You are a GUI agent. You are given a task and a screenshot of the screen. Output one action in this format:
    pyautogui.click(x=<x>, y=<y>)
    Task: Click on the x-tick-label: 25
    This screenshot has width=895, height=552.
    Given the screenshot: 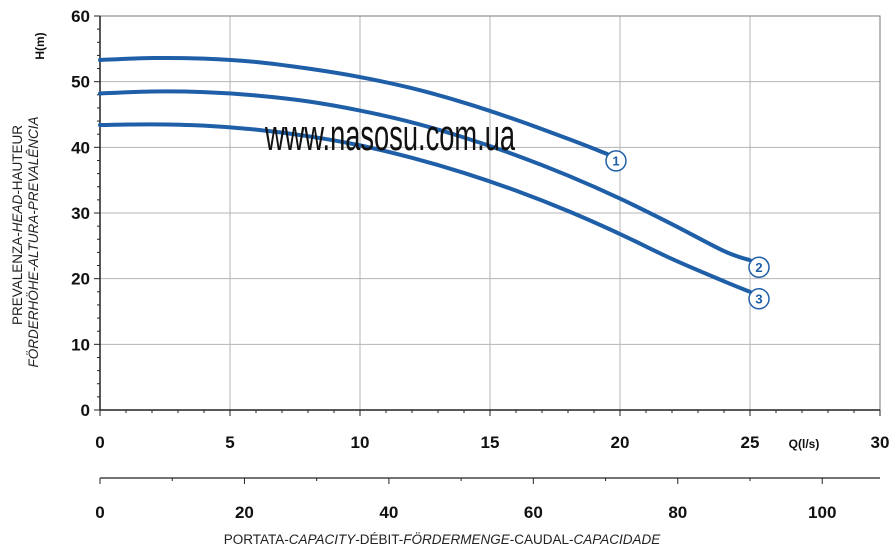 What is the action you would take?
    pyautogui.click(x=750, y=442)
    